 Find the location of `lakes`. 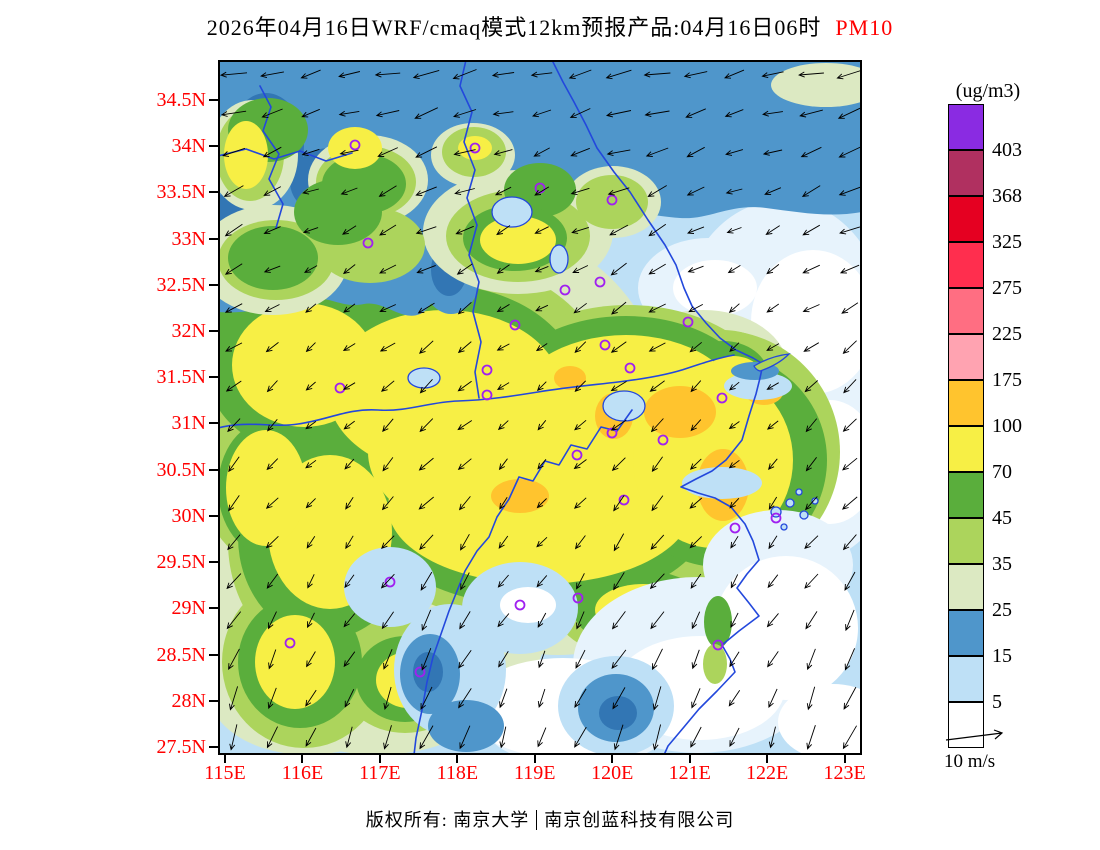

lakes is located at coordinates (526, 309).